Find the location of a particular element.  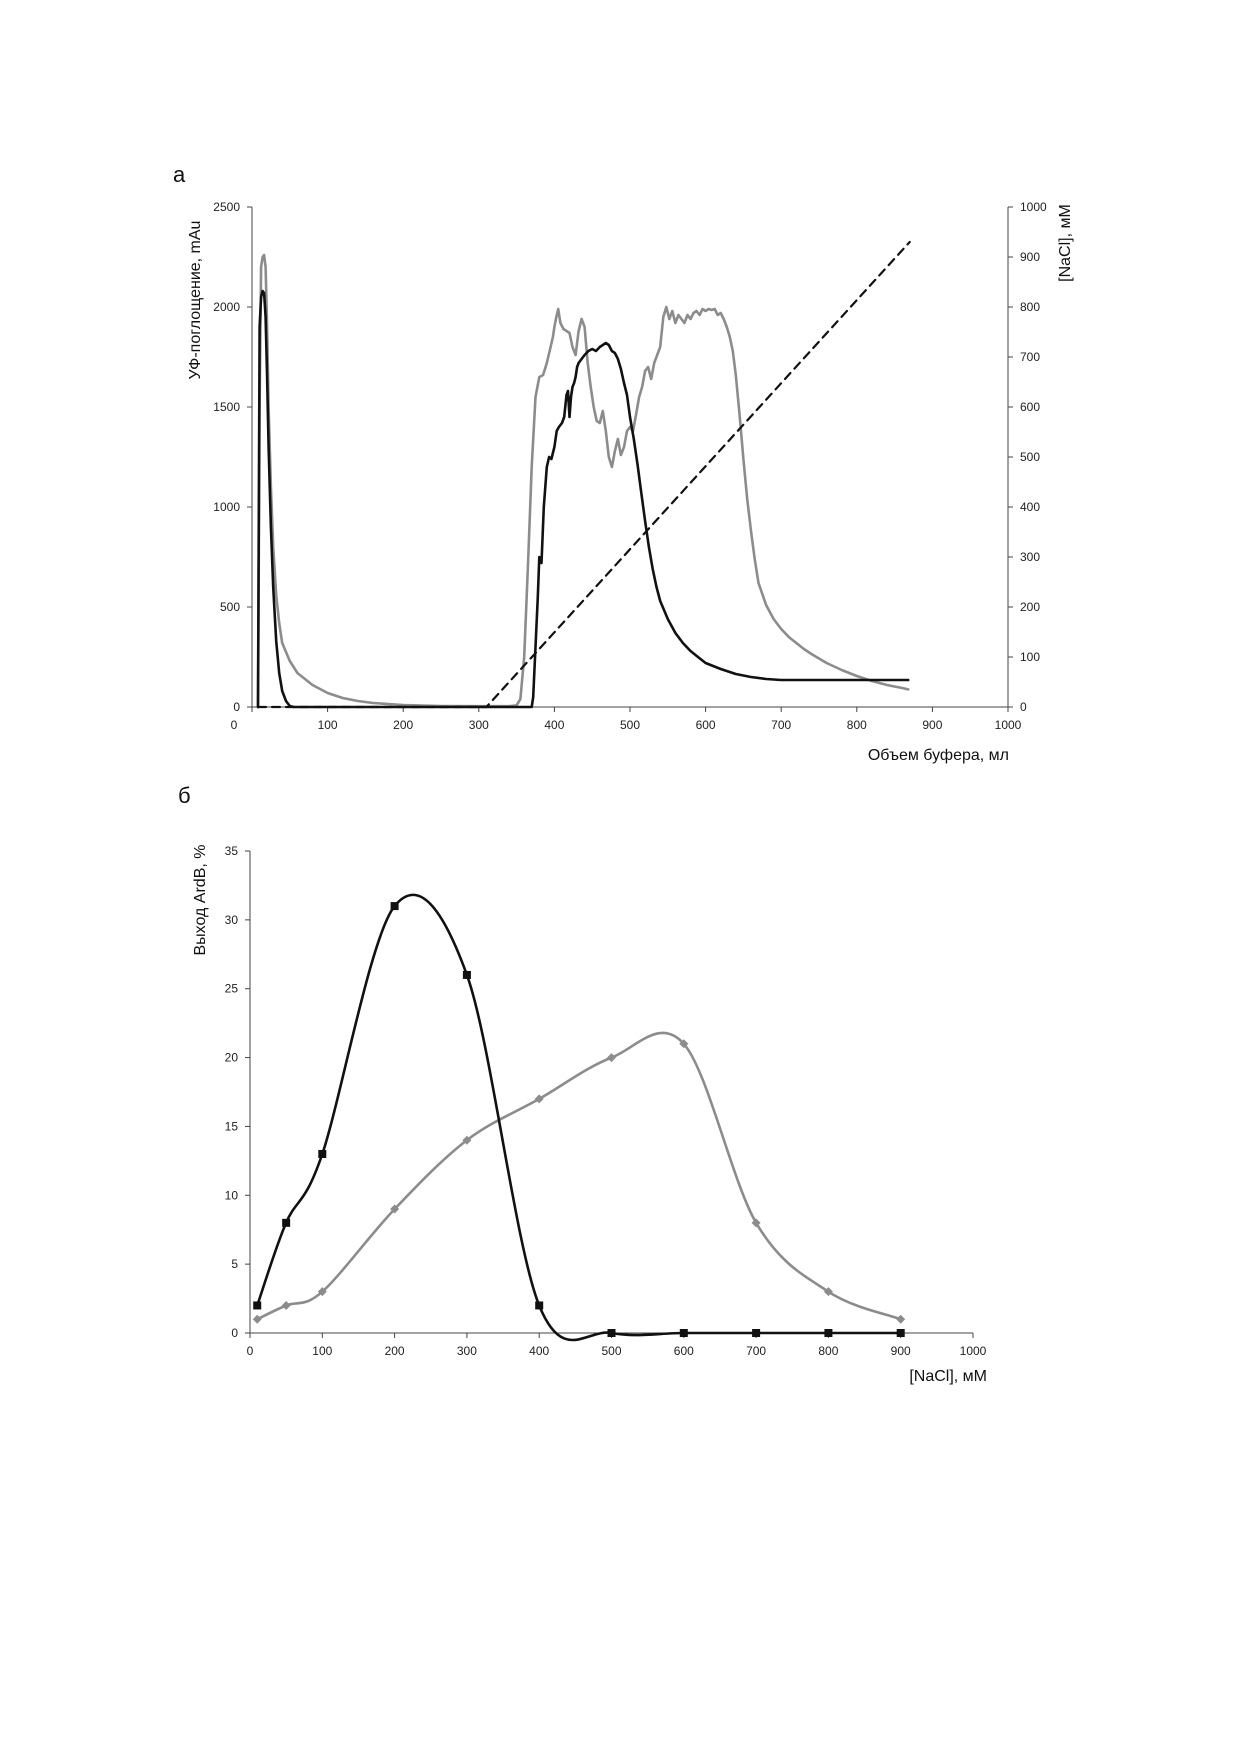

series-3-line is located at coordinates (583, 474).